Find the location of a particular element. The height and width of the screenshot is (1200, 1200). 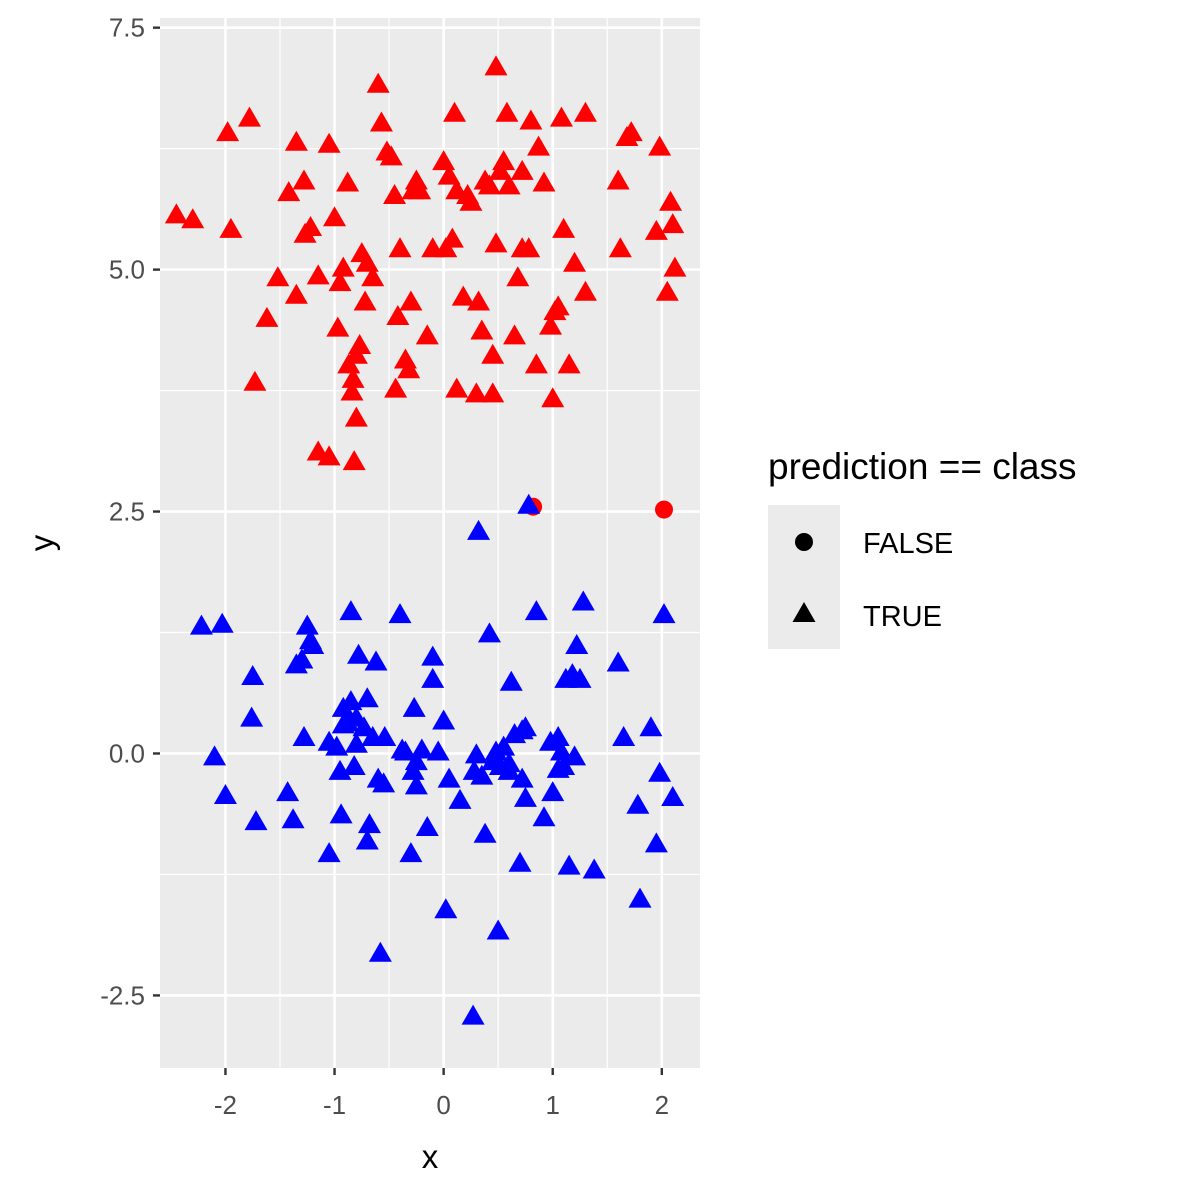

legend: prediction == class FALSE TRUE is located at coordinates (922, 547).